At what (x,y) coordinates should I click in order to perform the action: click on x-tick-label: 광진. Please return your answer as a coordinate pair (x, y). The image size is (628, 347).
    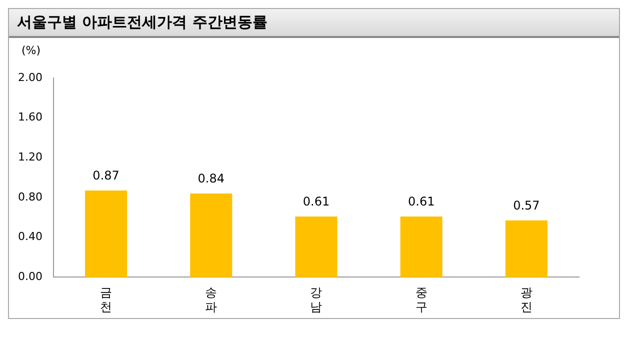
    Looking at the image, I should click on (526, 300).